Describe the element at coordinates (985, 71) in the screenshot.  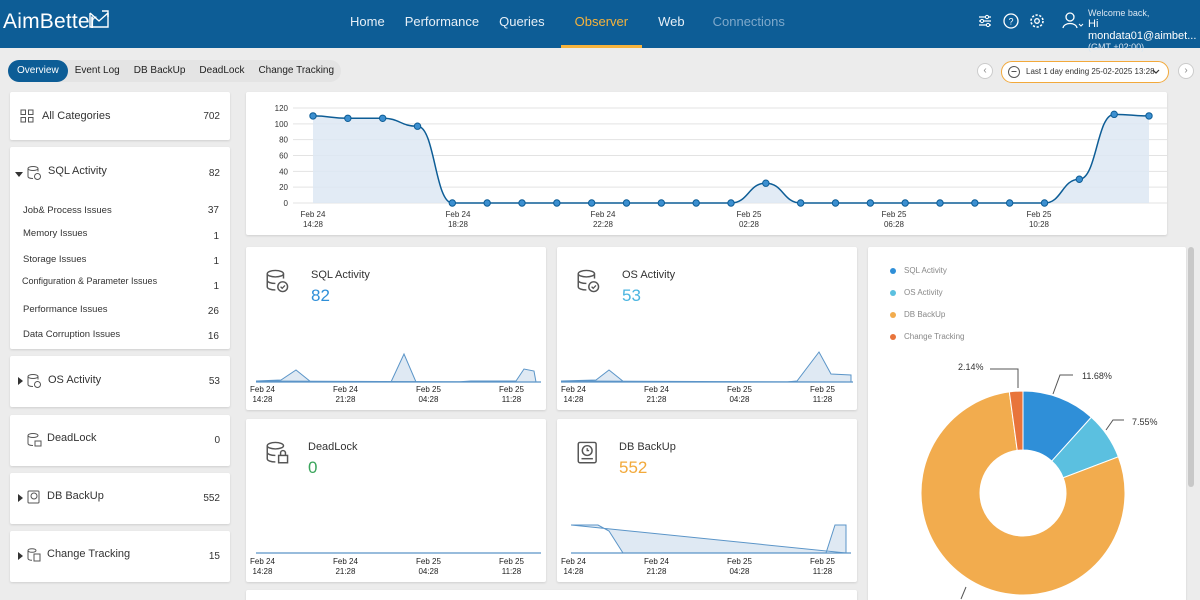
I see `chevron-left-icon: ‹` at that location.